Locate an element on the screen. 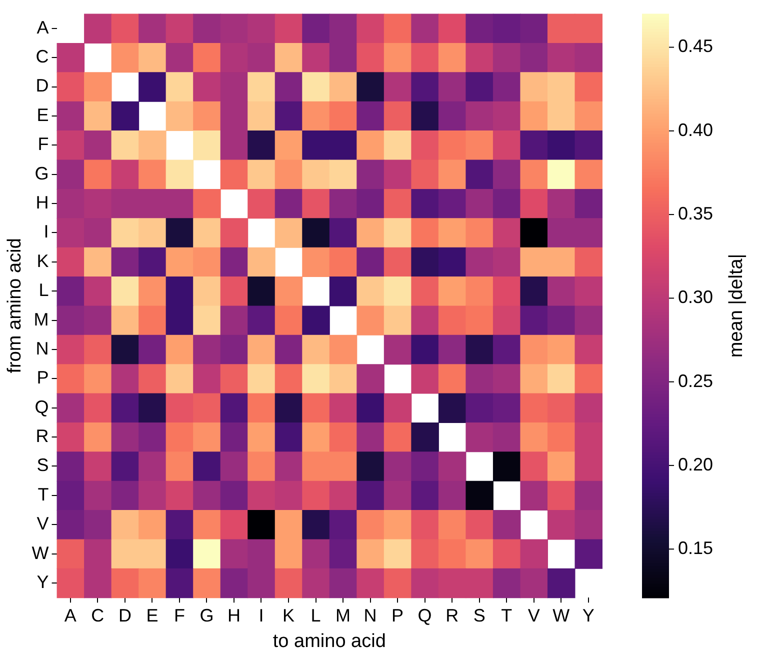 The height and width of the screenshot is (665, 762). y-tick-label: I is located at coordinates (46, 232).